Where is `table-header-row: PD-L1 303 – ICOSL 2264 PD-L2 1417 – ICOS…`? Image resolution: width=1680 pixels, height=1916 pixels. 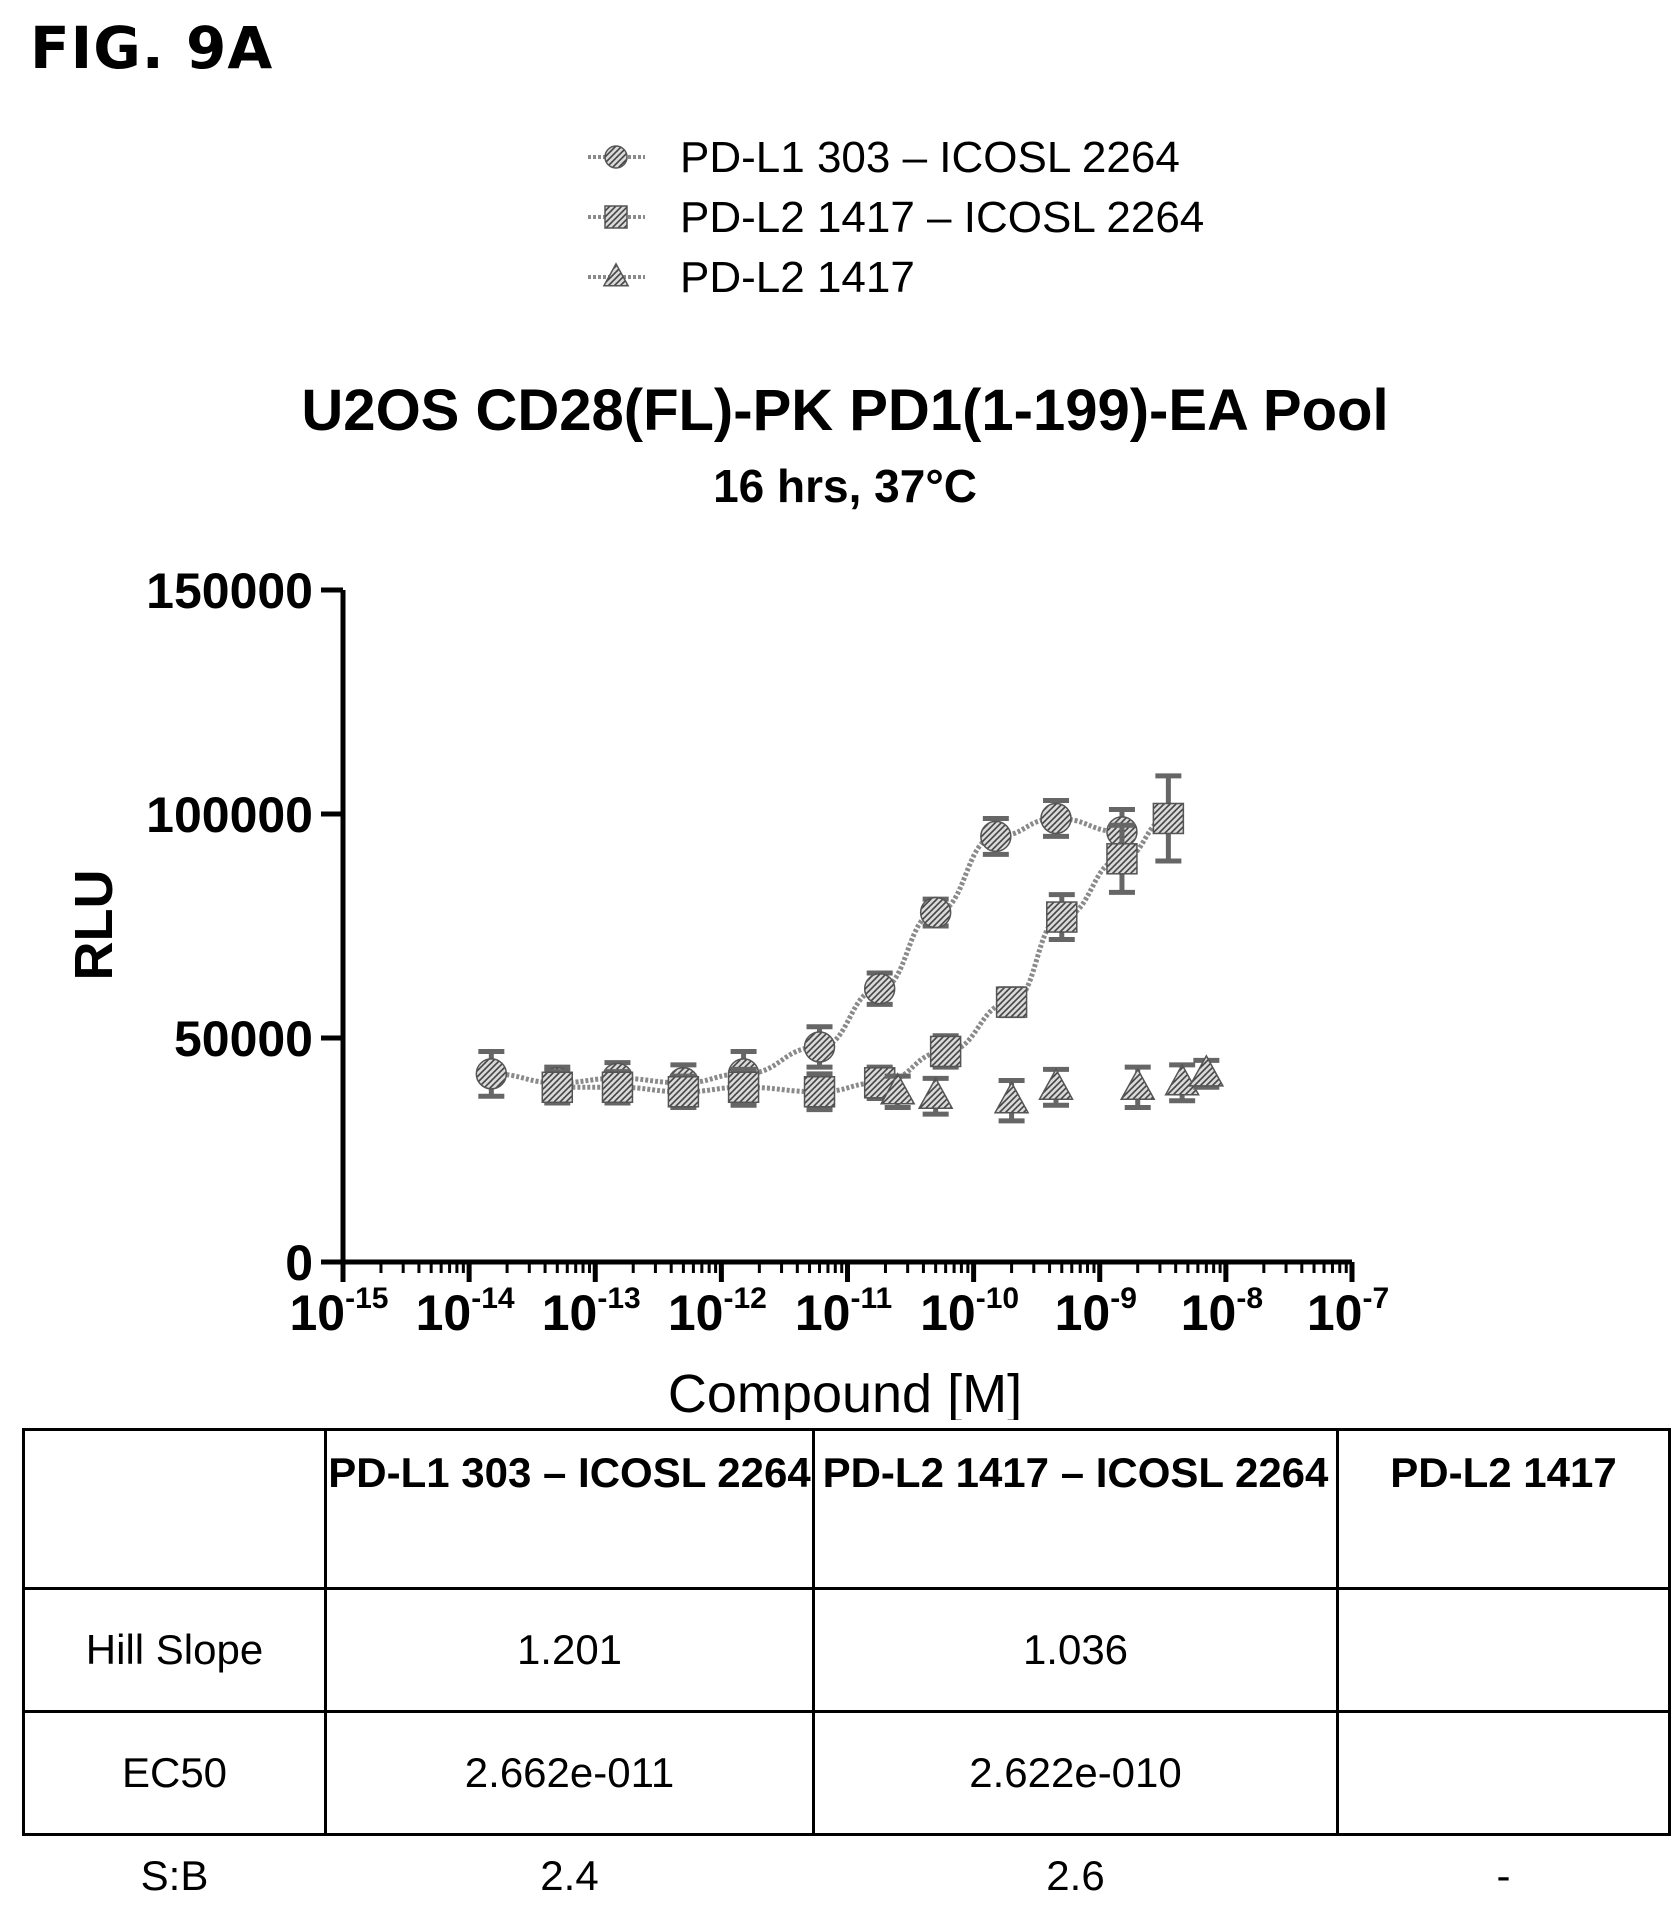
table-header-row: PD-L1 303 – ICOSL 2264 PD-L2 1417 – ICOS… is located at coordinates (847, 1509).